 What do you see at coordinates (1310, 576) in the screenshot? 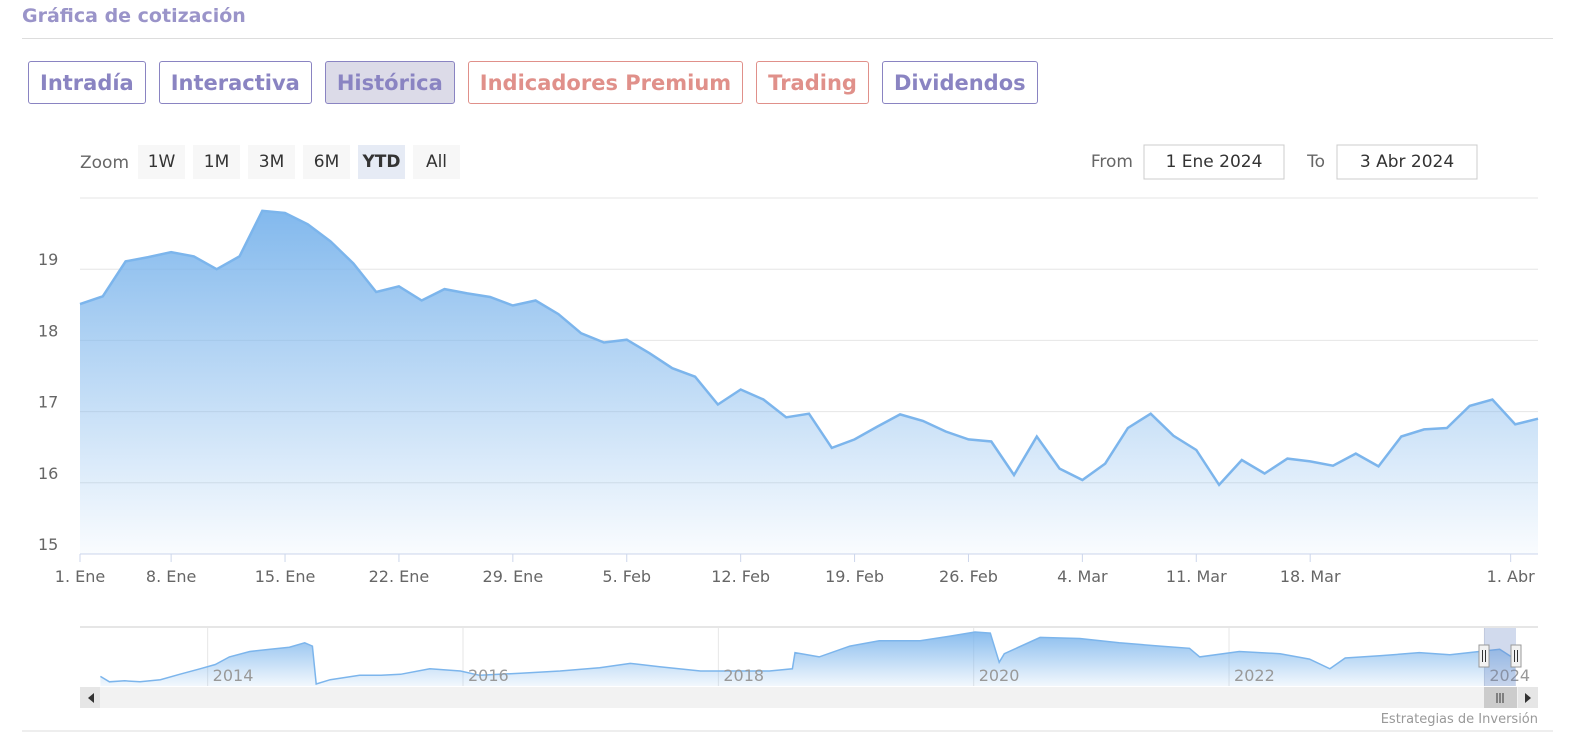
I see `x-tick-label: 18. Mar` at bounding box center [1310, 576].